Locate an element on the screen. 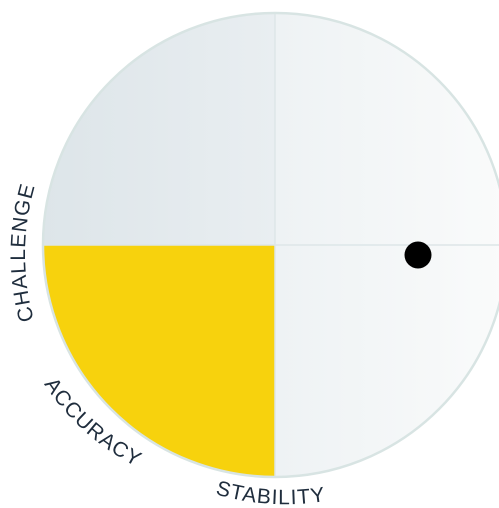 The height and width of the screenshot is (508, 499). stability-label: STABILITY is located at coordinates (270, 492).